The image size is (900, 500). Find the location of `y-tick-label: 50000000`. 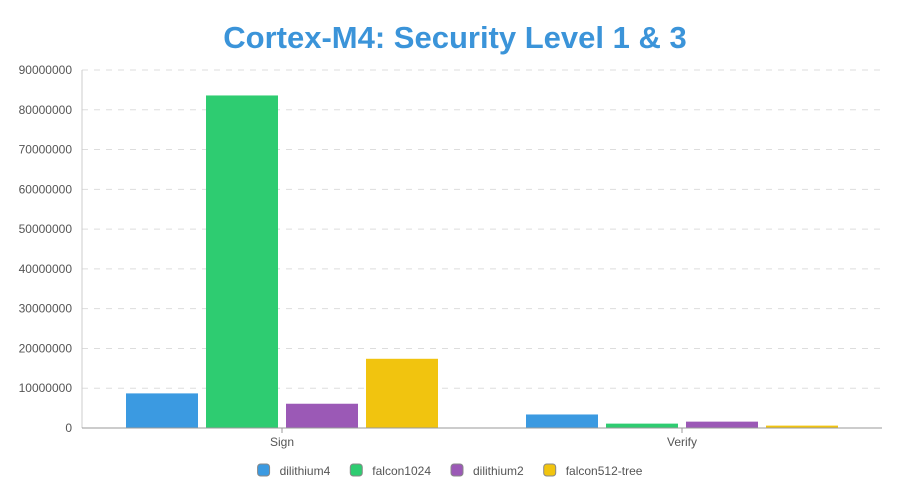

y-tick-label: 50000000 is located at coordinates (46, 229).